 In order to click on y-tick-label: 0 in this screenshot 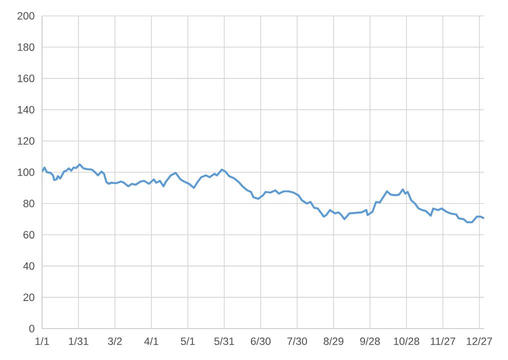, I will do `click(31, 328)`.